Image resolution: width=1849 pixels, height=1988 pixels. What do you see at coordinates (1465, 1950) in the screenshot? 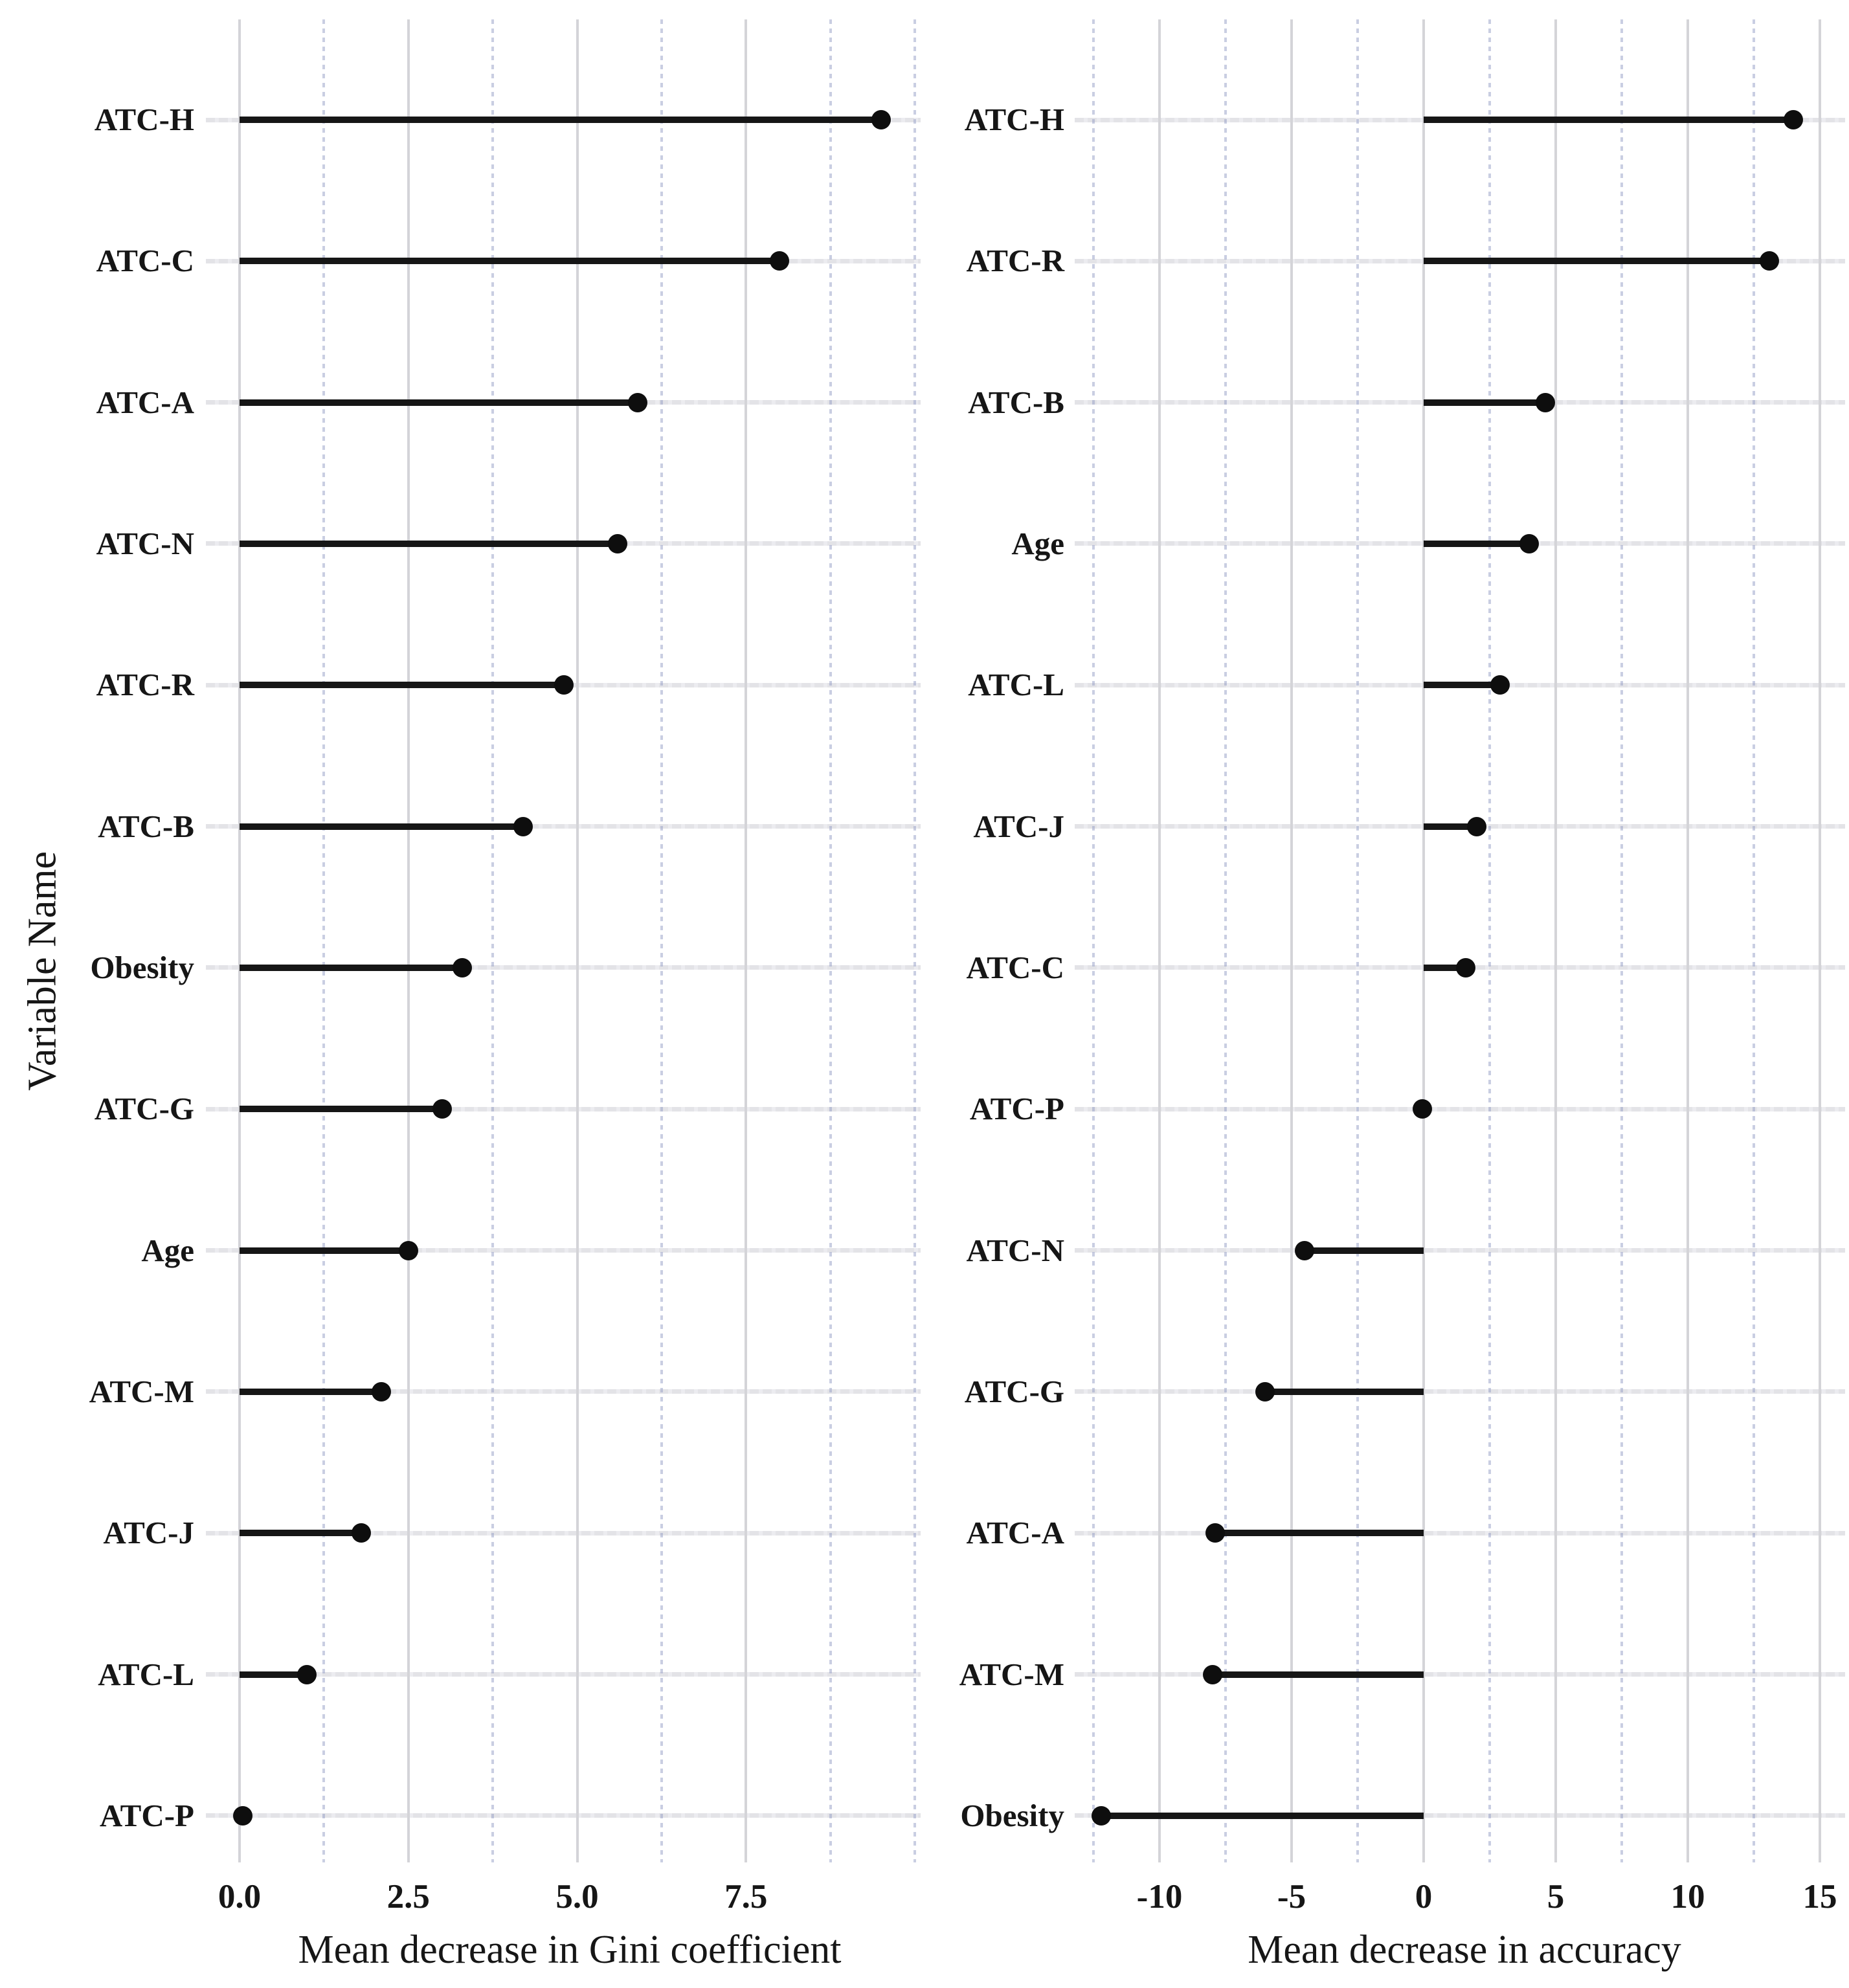
I see `x-axis-title-accuracy: Mean decrease in accuracy` at bounding box center [1465, 1950].